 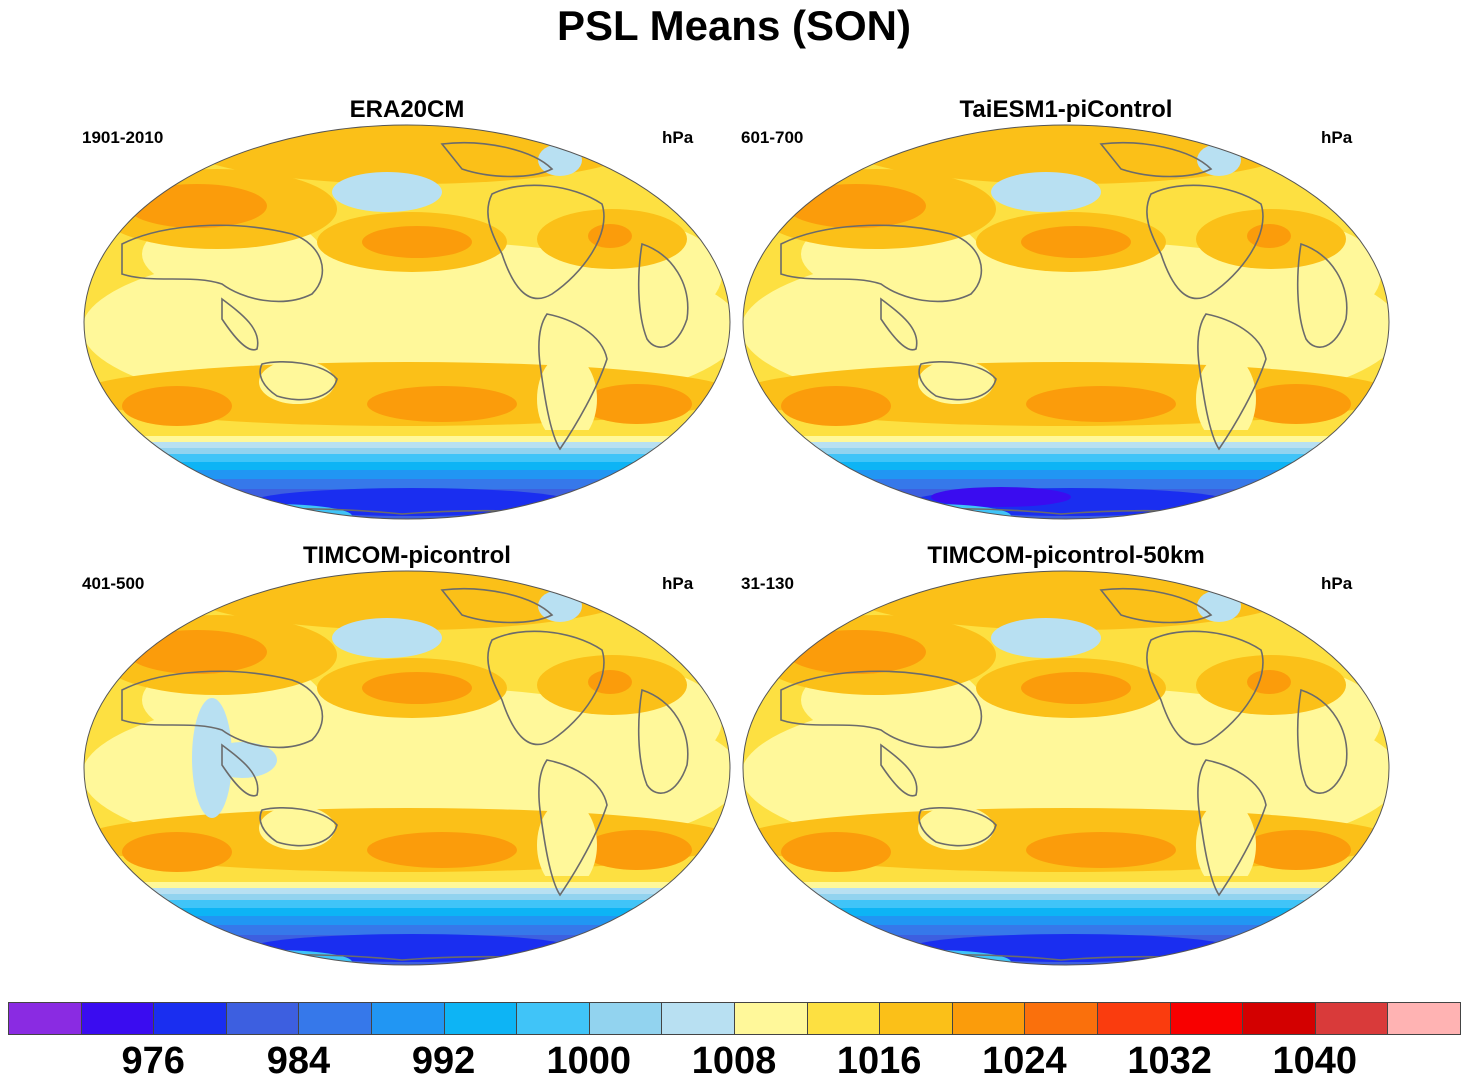 I want to click on panel-title: TaiESM1-piControl, so click(x=1066, y=109).